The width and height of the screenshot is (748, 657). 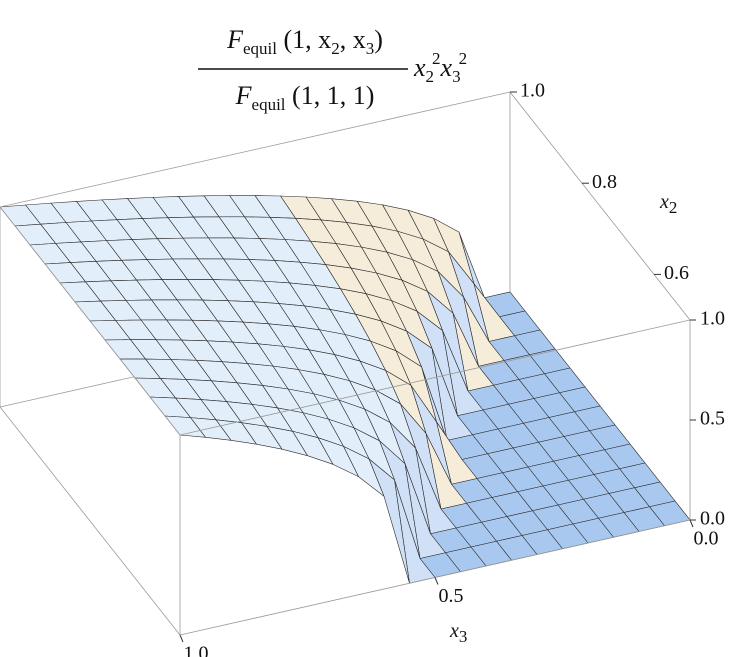 I want to click on y-tick-label: 0.8, so click(x=604, y=182).